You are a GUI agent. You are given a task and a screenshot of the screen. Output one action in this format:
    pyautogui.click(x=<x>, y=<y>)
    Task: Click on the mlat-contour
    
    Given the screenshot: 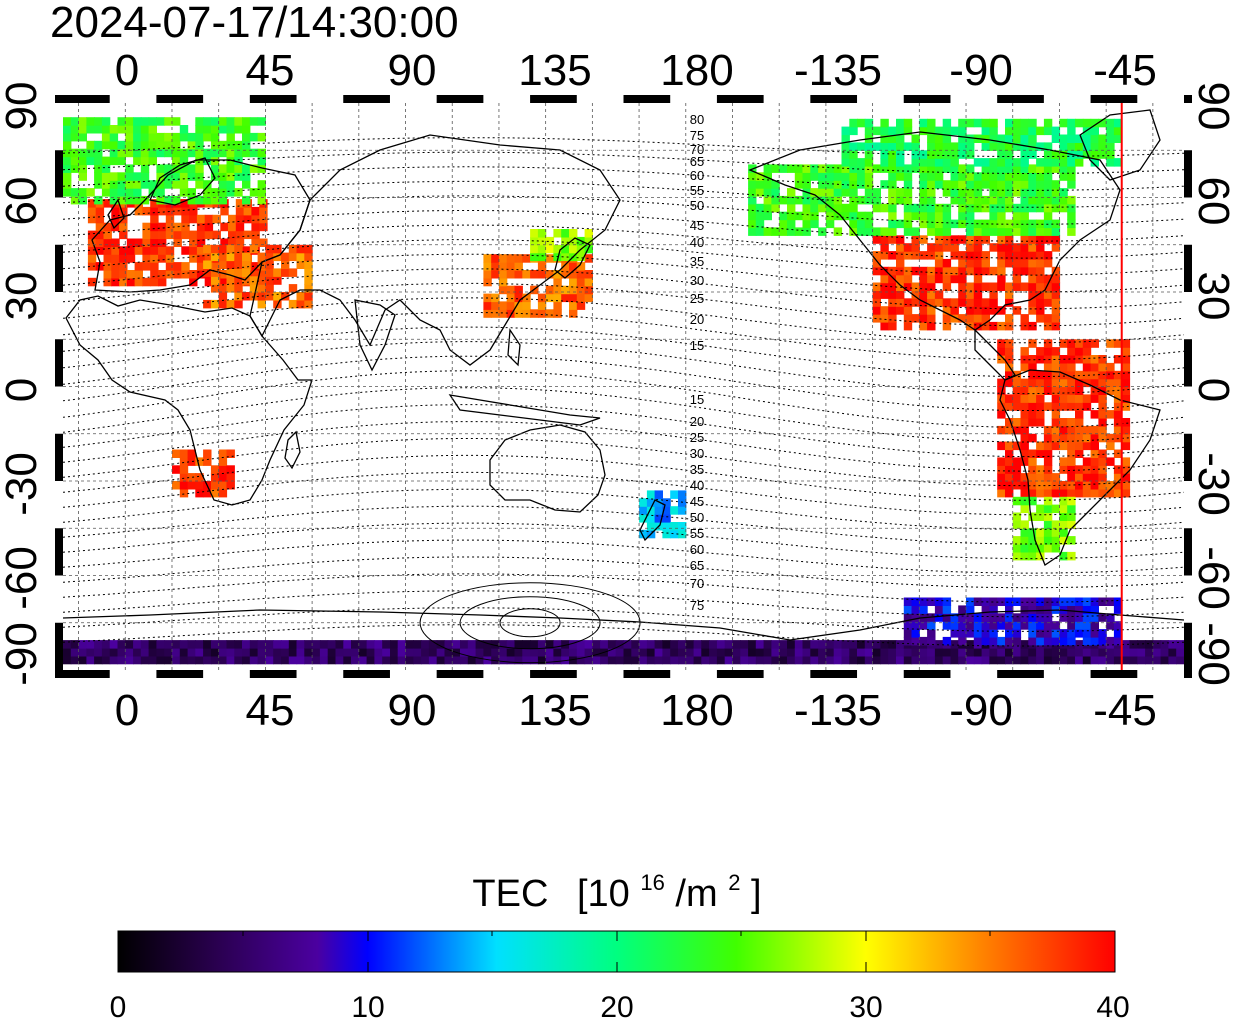 What is the action you would take?
    pyautogui.click(x=623, y=399)
    